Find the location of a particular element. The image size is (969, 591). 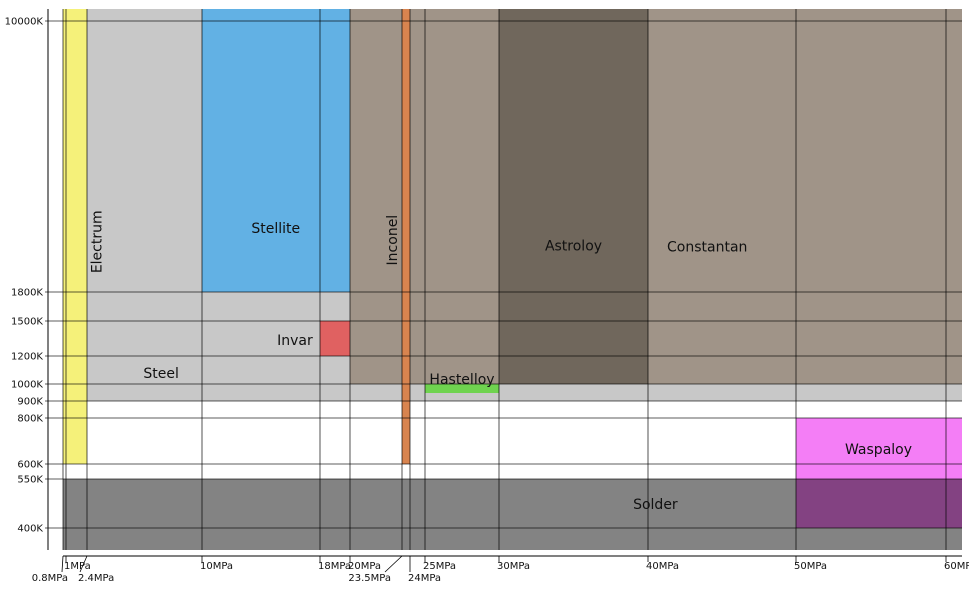

x-tick-label: 24MPa is located at coordinates (424, 578).